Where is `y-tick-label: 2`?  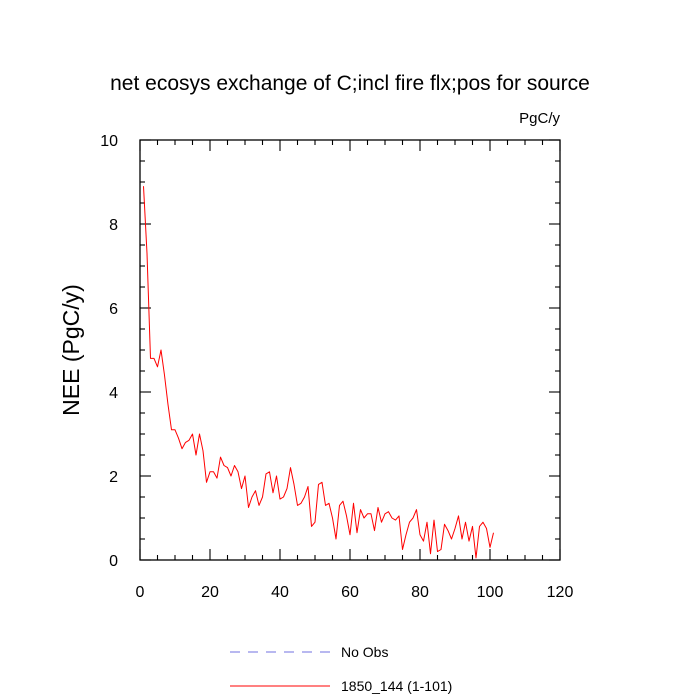
y-tick-label: 2 is located at coordinates (113, 477).